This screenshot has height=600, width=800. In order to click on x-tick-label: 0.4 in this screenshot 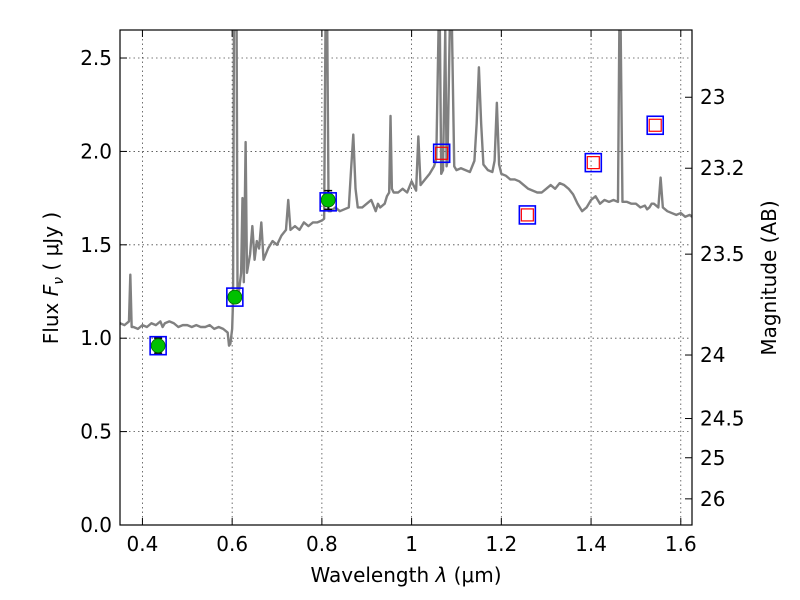, I will do `click(143, 544)`.